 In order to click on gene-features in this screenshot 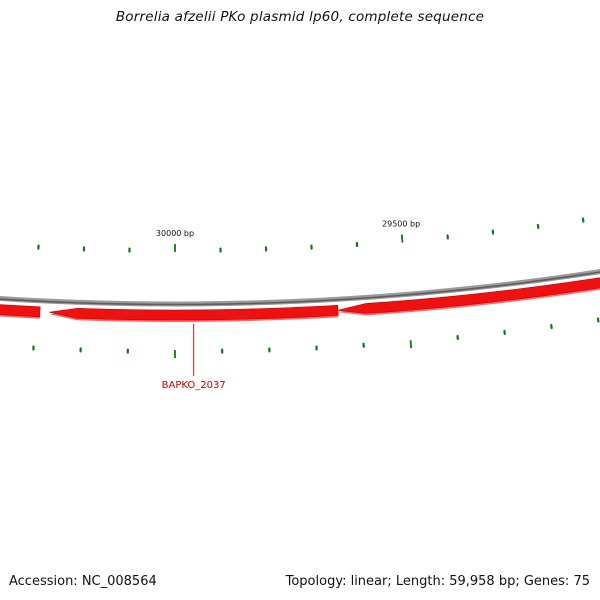, I will do `click(300, 299)`.